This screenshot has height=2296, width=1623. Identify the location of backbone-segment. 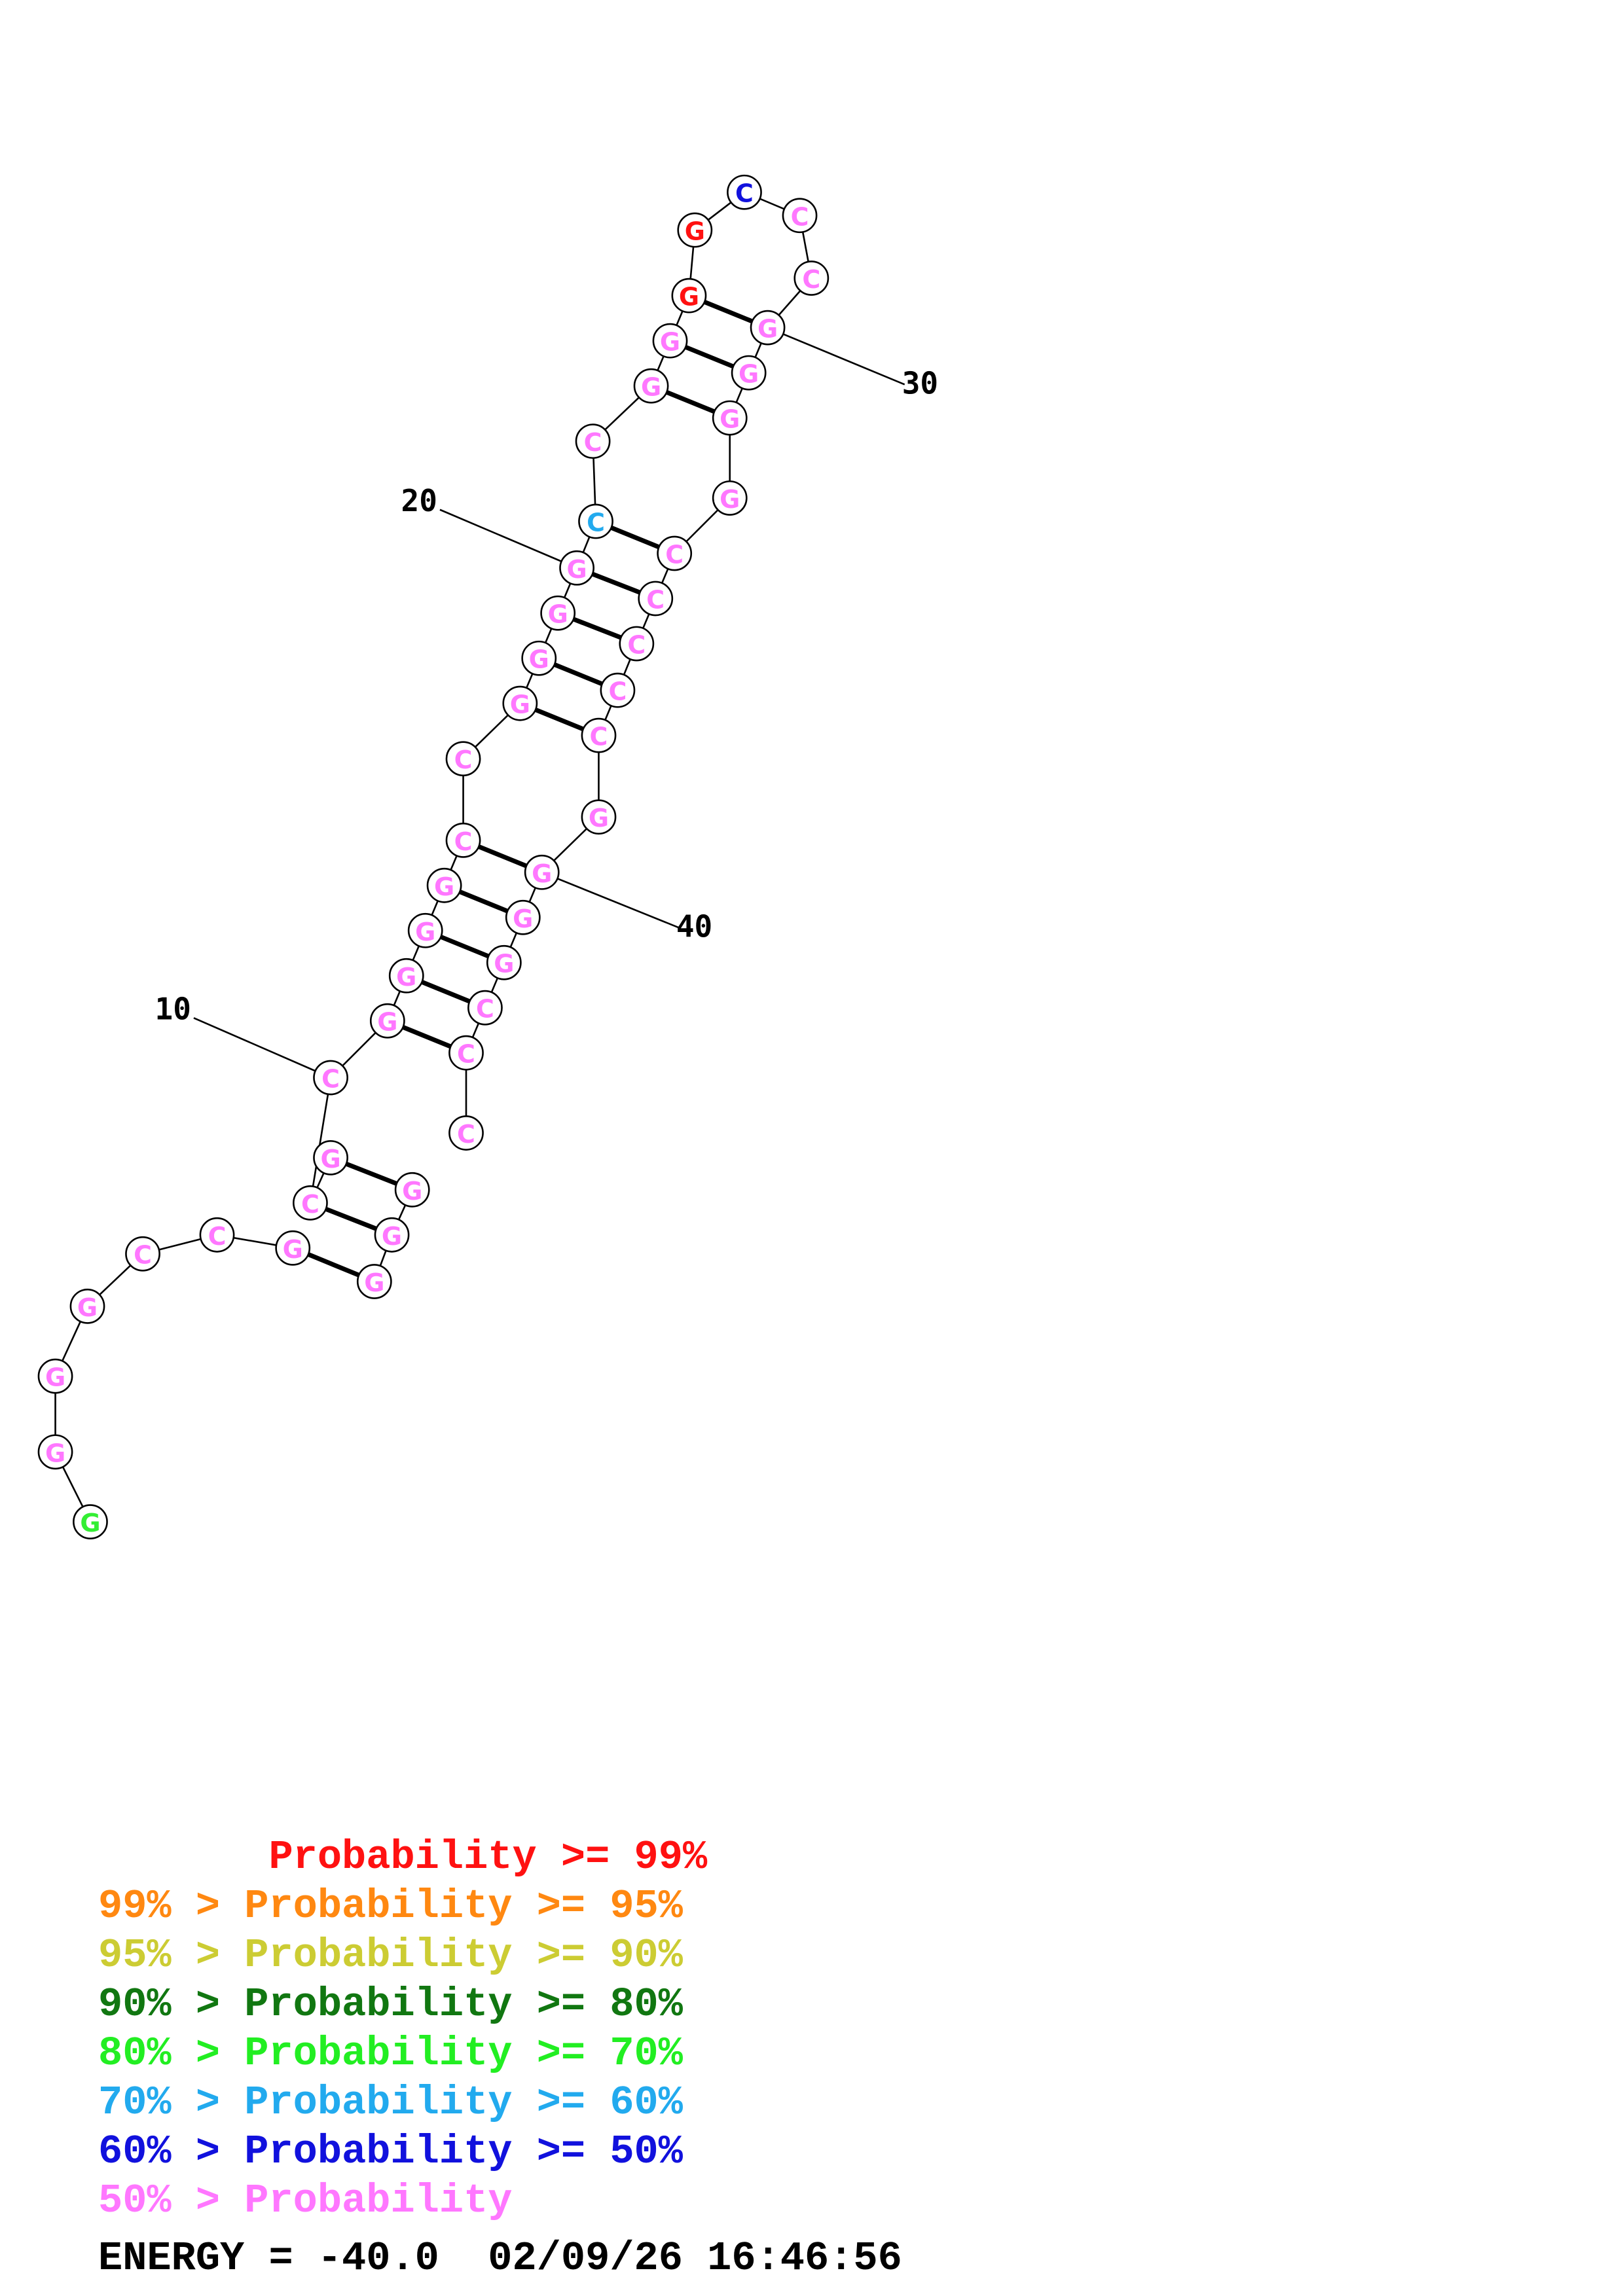
(320, 1140).